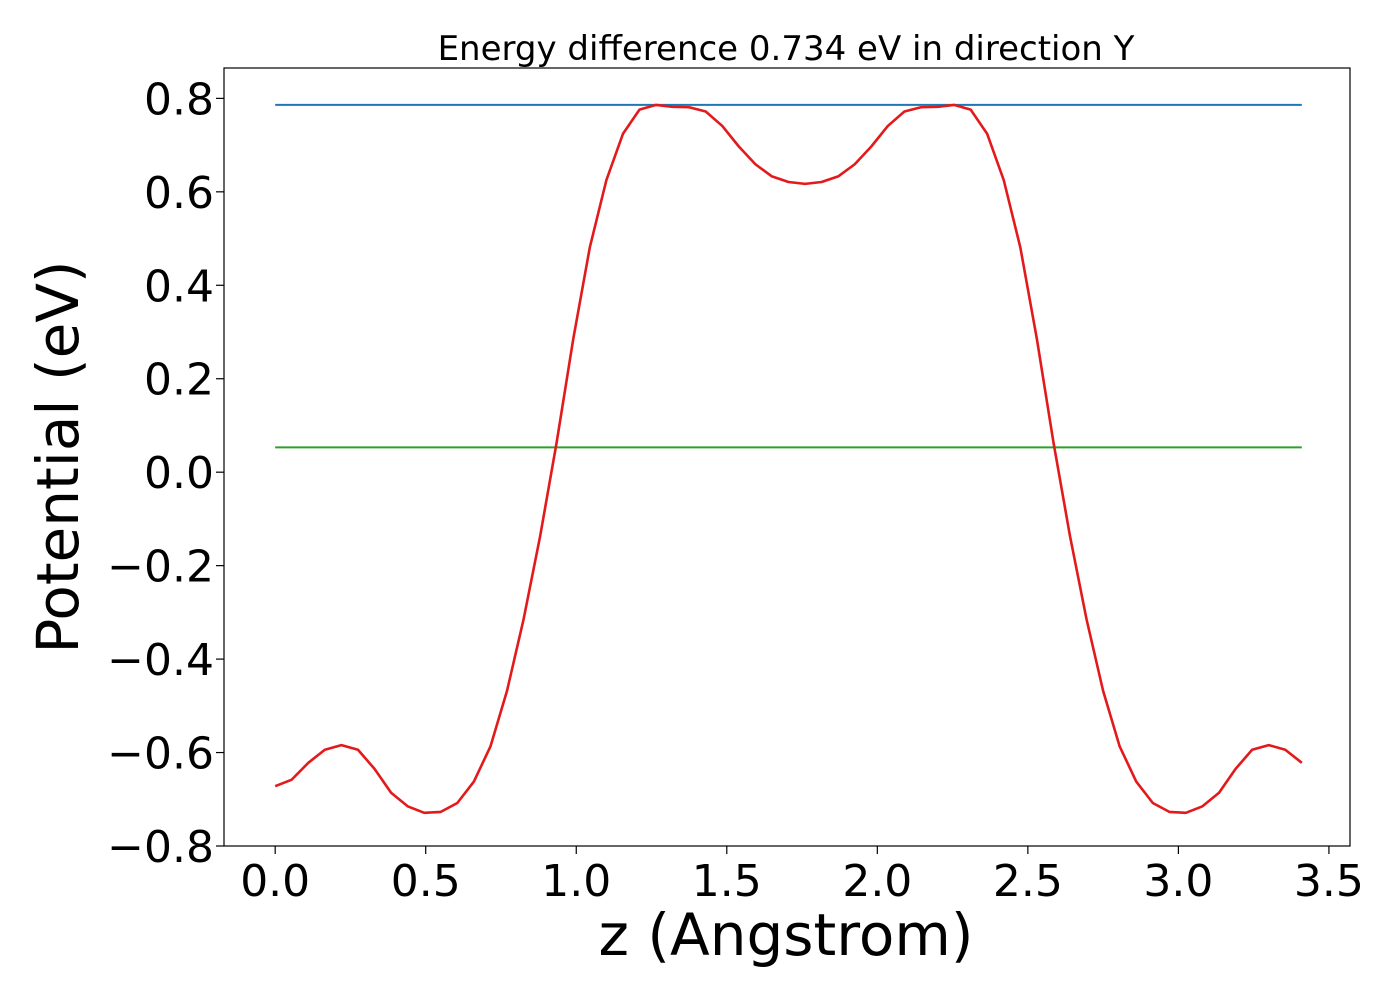 The image size is (1400, 1000). I want to click on y-tick-label: −0.2, so click(160, 567).